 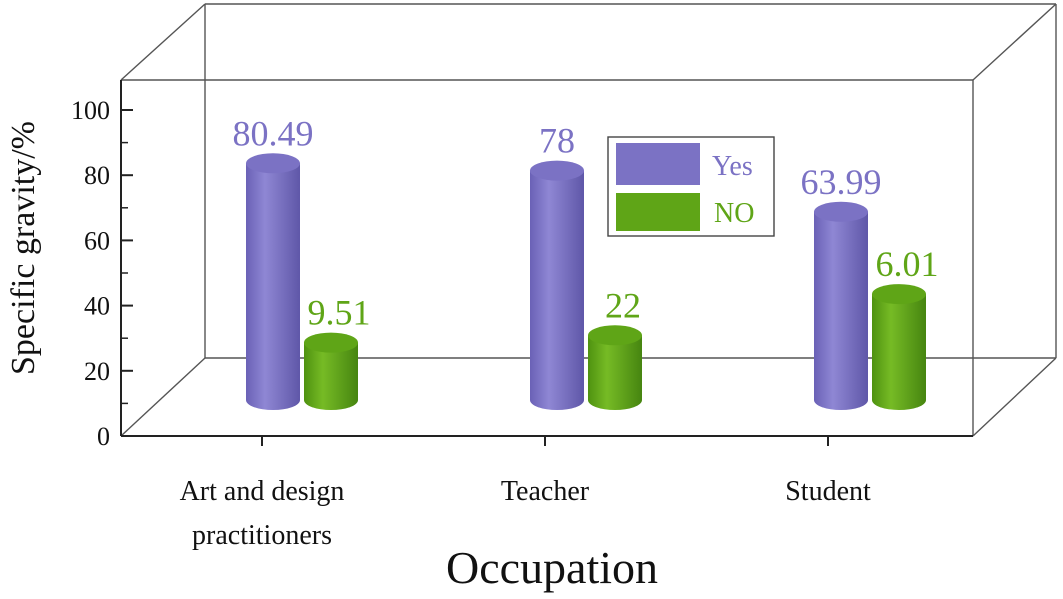 What do you see at coordinates (623, 305) in the screenshot?
I see `data-label: 22` at bounding box center [623, 305].